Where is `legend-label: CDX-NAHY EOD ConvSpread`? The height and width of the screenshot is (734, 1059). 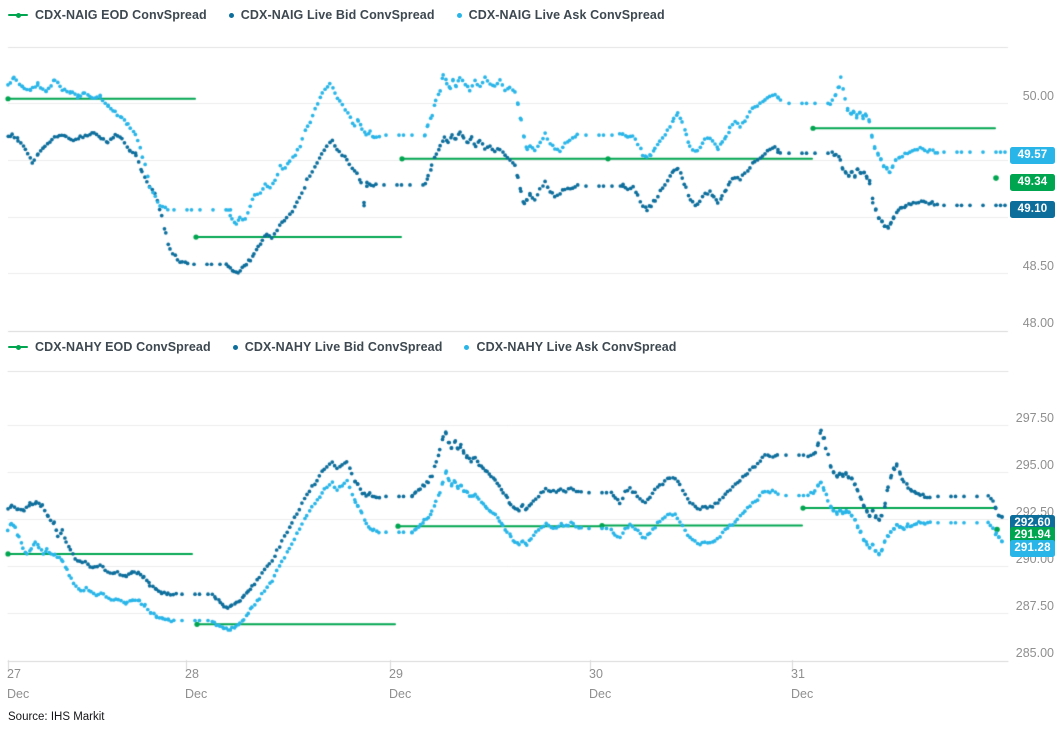 legend-label: CDX-NAHY EOD ConvSpread is located at coordinates (123, 347).